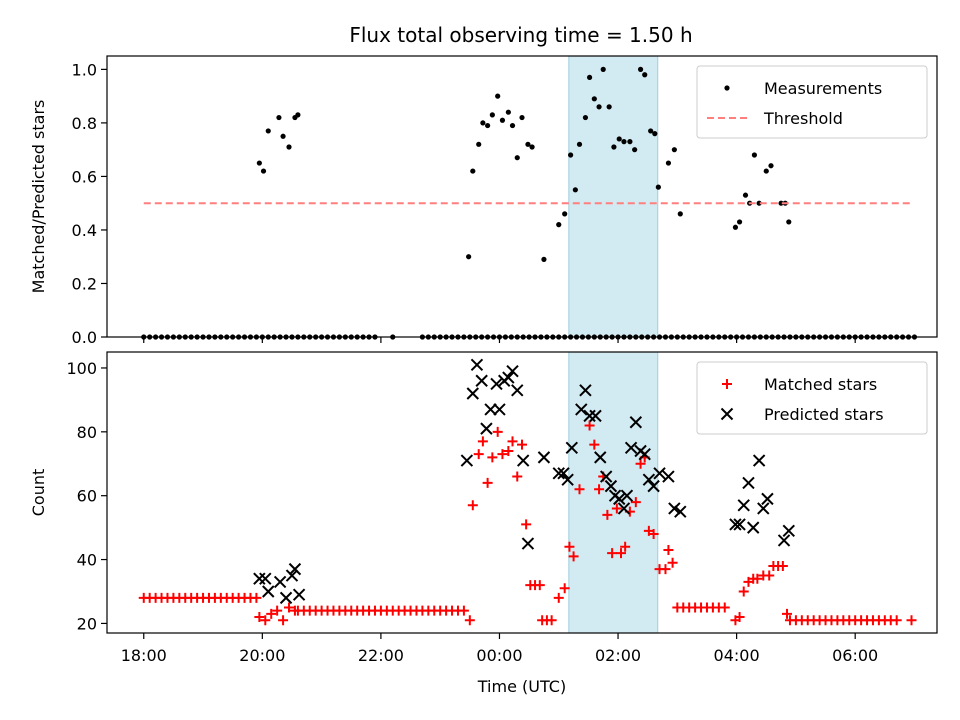 The height and width of the screenshot is (720, 960). I want to click on legend: Matched stars Predicted stars, so click(812, 398).